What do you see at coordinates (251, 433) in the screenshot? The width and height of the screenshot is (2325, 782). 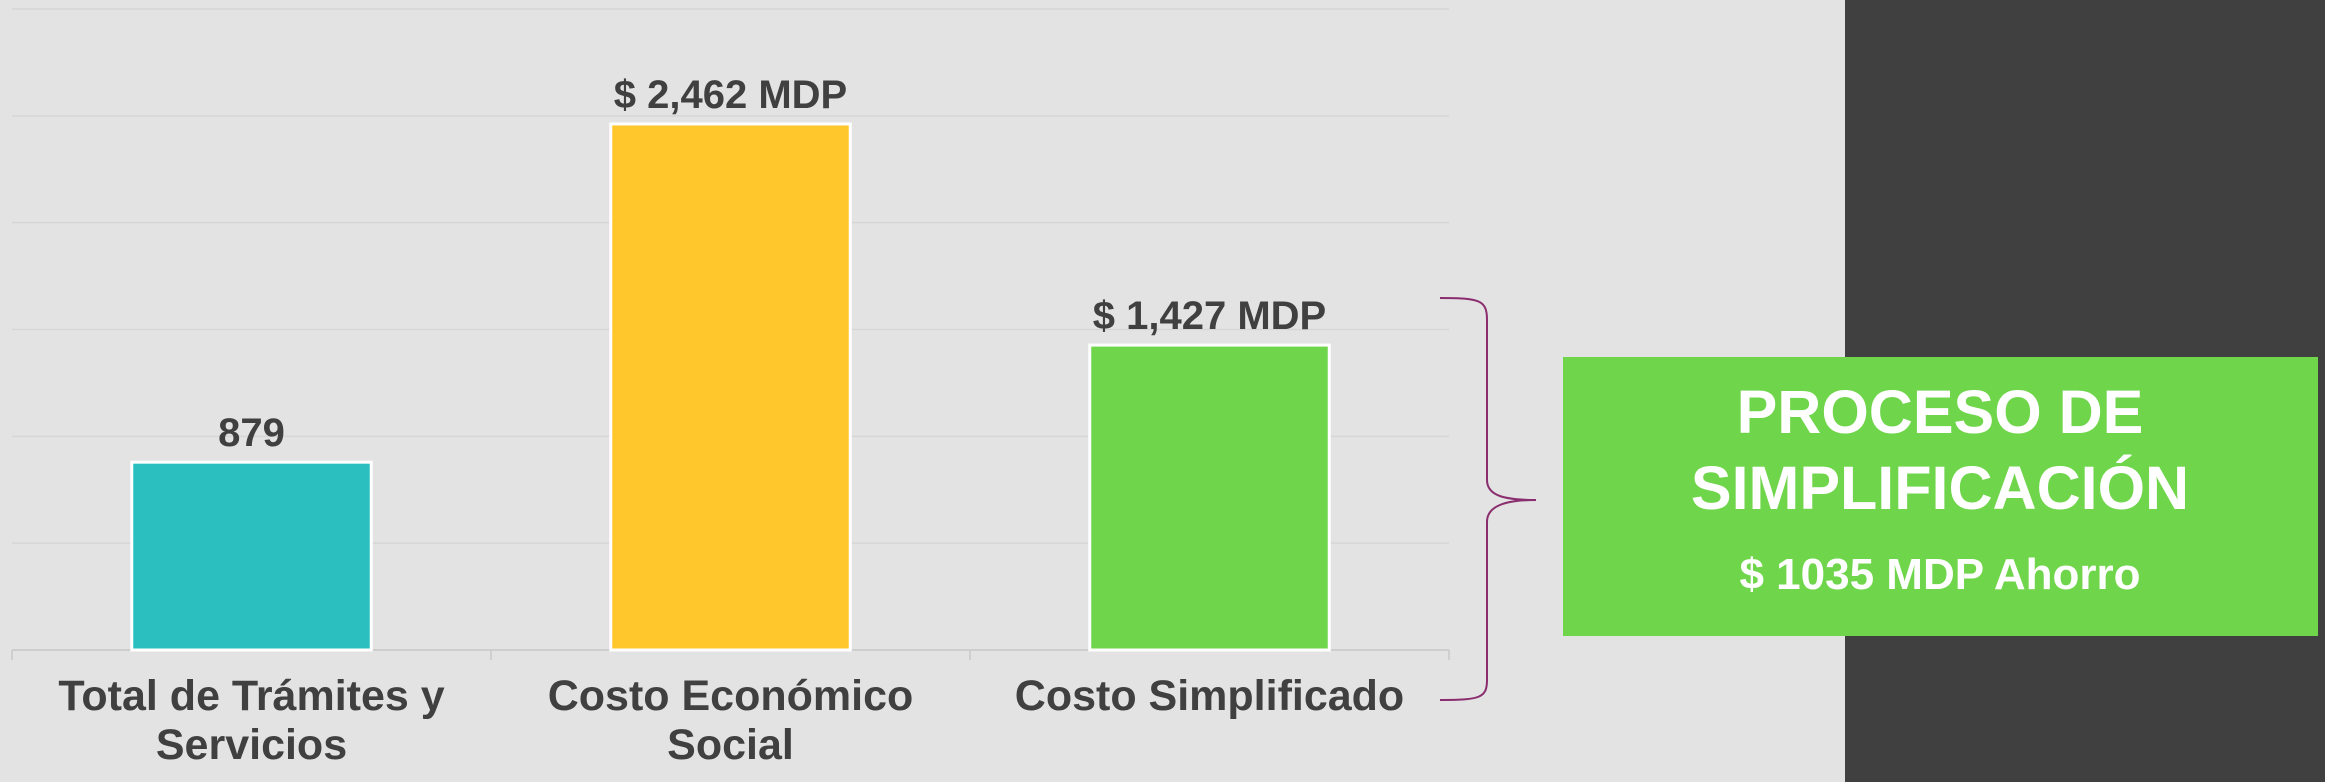 I see `value-label: 879` at bounding box center [251, 433].